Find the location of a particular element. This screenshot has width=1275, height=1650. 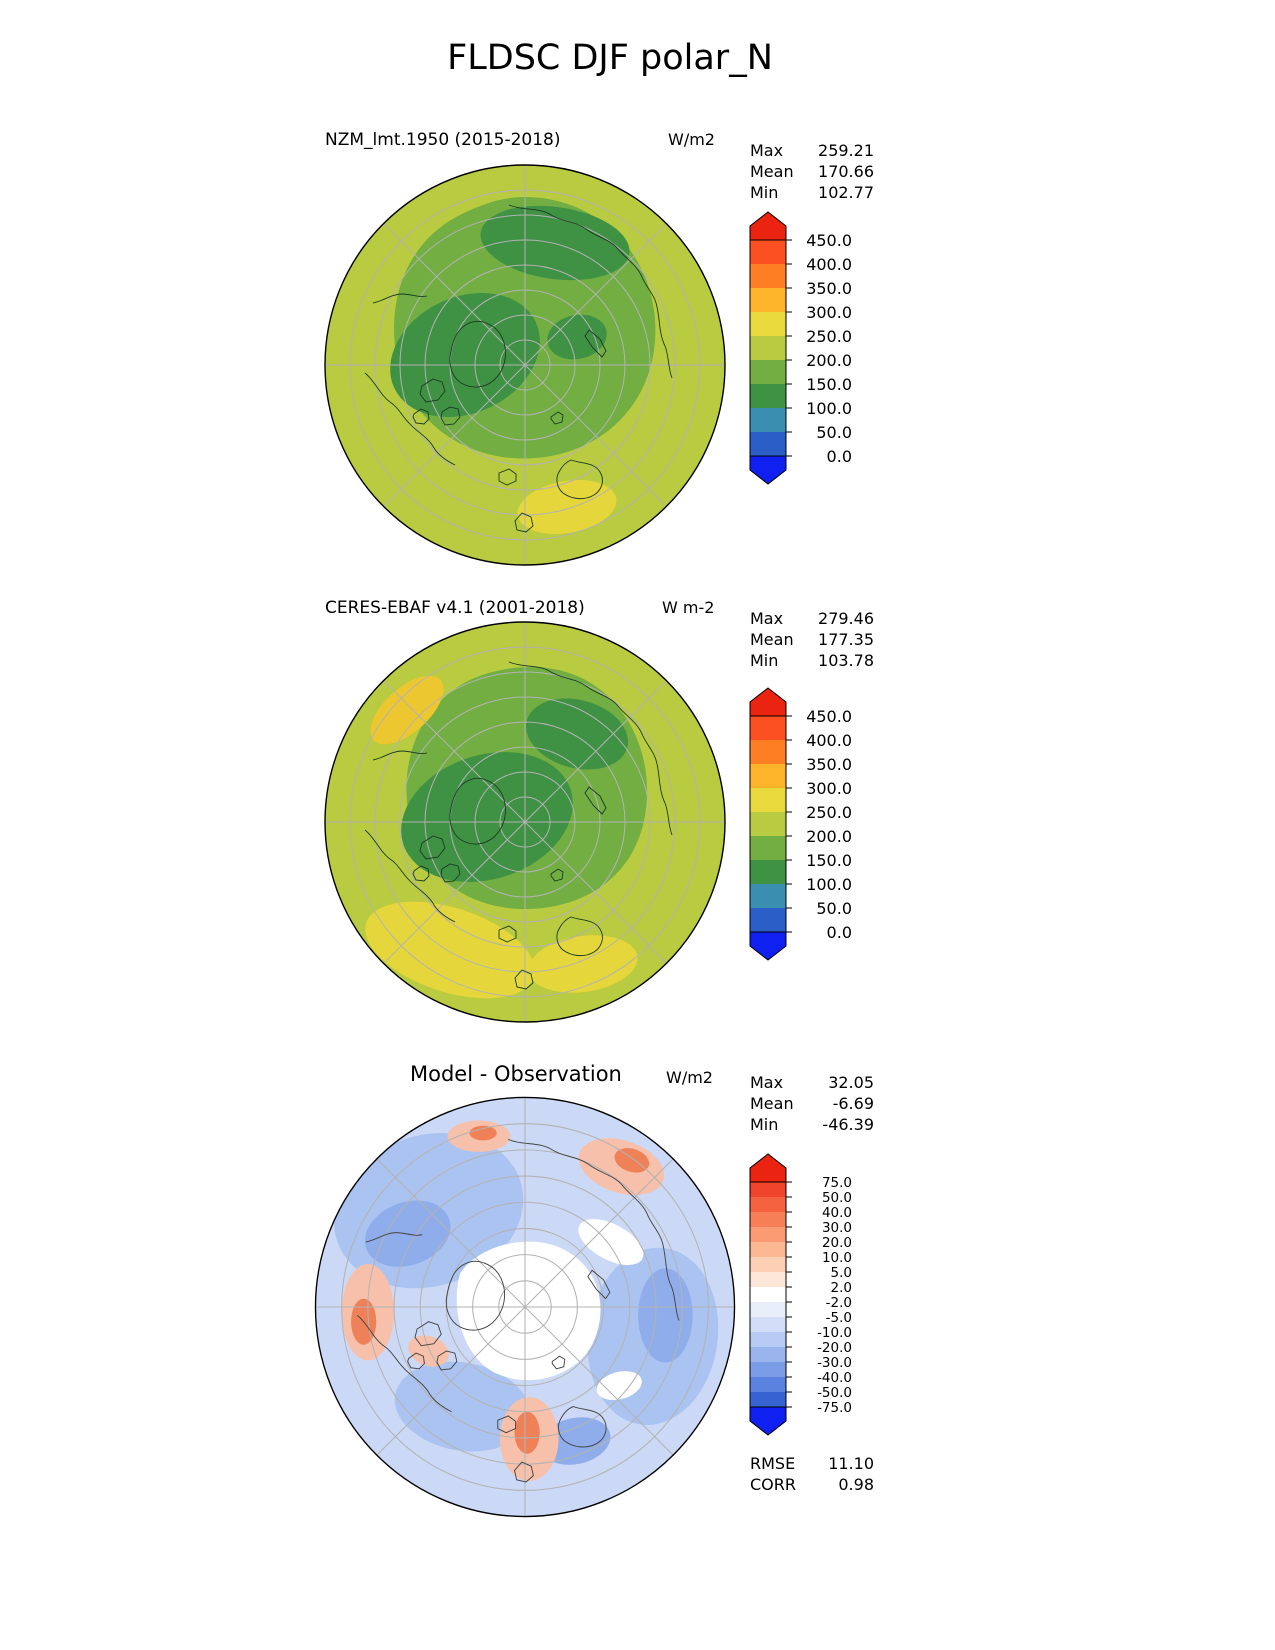

stat-value: -46.39 is located at coordinates (848, 1124).